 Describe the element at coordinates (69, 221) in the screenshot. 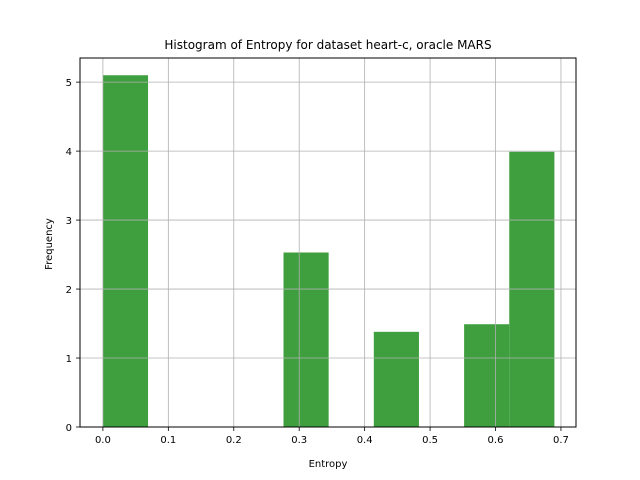

I see `y-tick-label-3: 3` at that location.